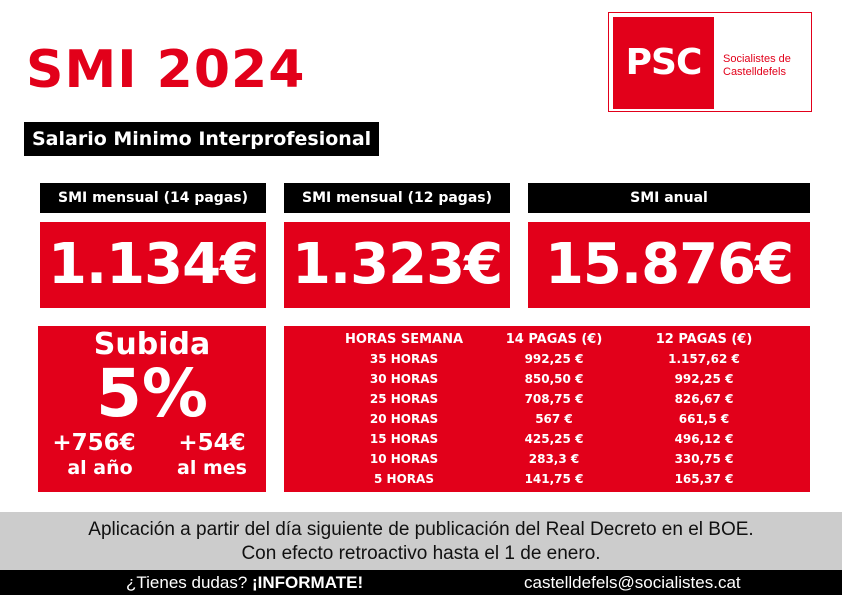 The width and height of the screenshot is (842, 595). I want to click on table-cell-14-pagas: 283,3 €, so click(554, 459).